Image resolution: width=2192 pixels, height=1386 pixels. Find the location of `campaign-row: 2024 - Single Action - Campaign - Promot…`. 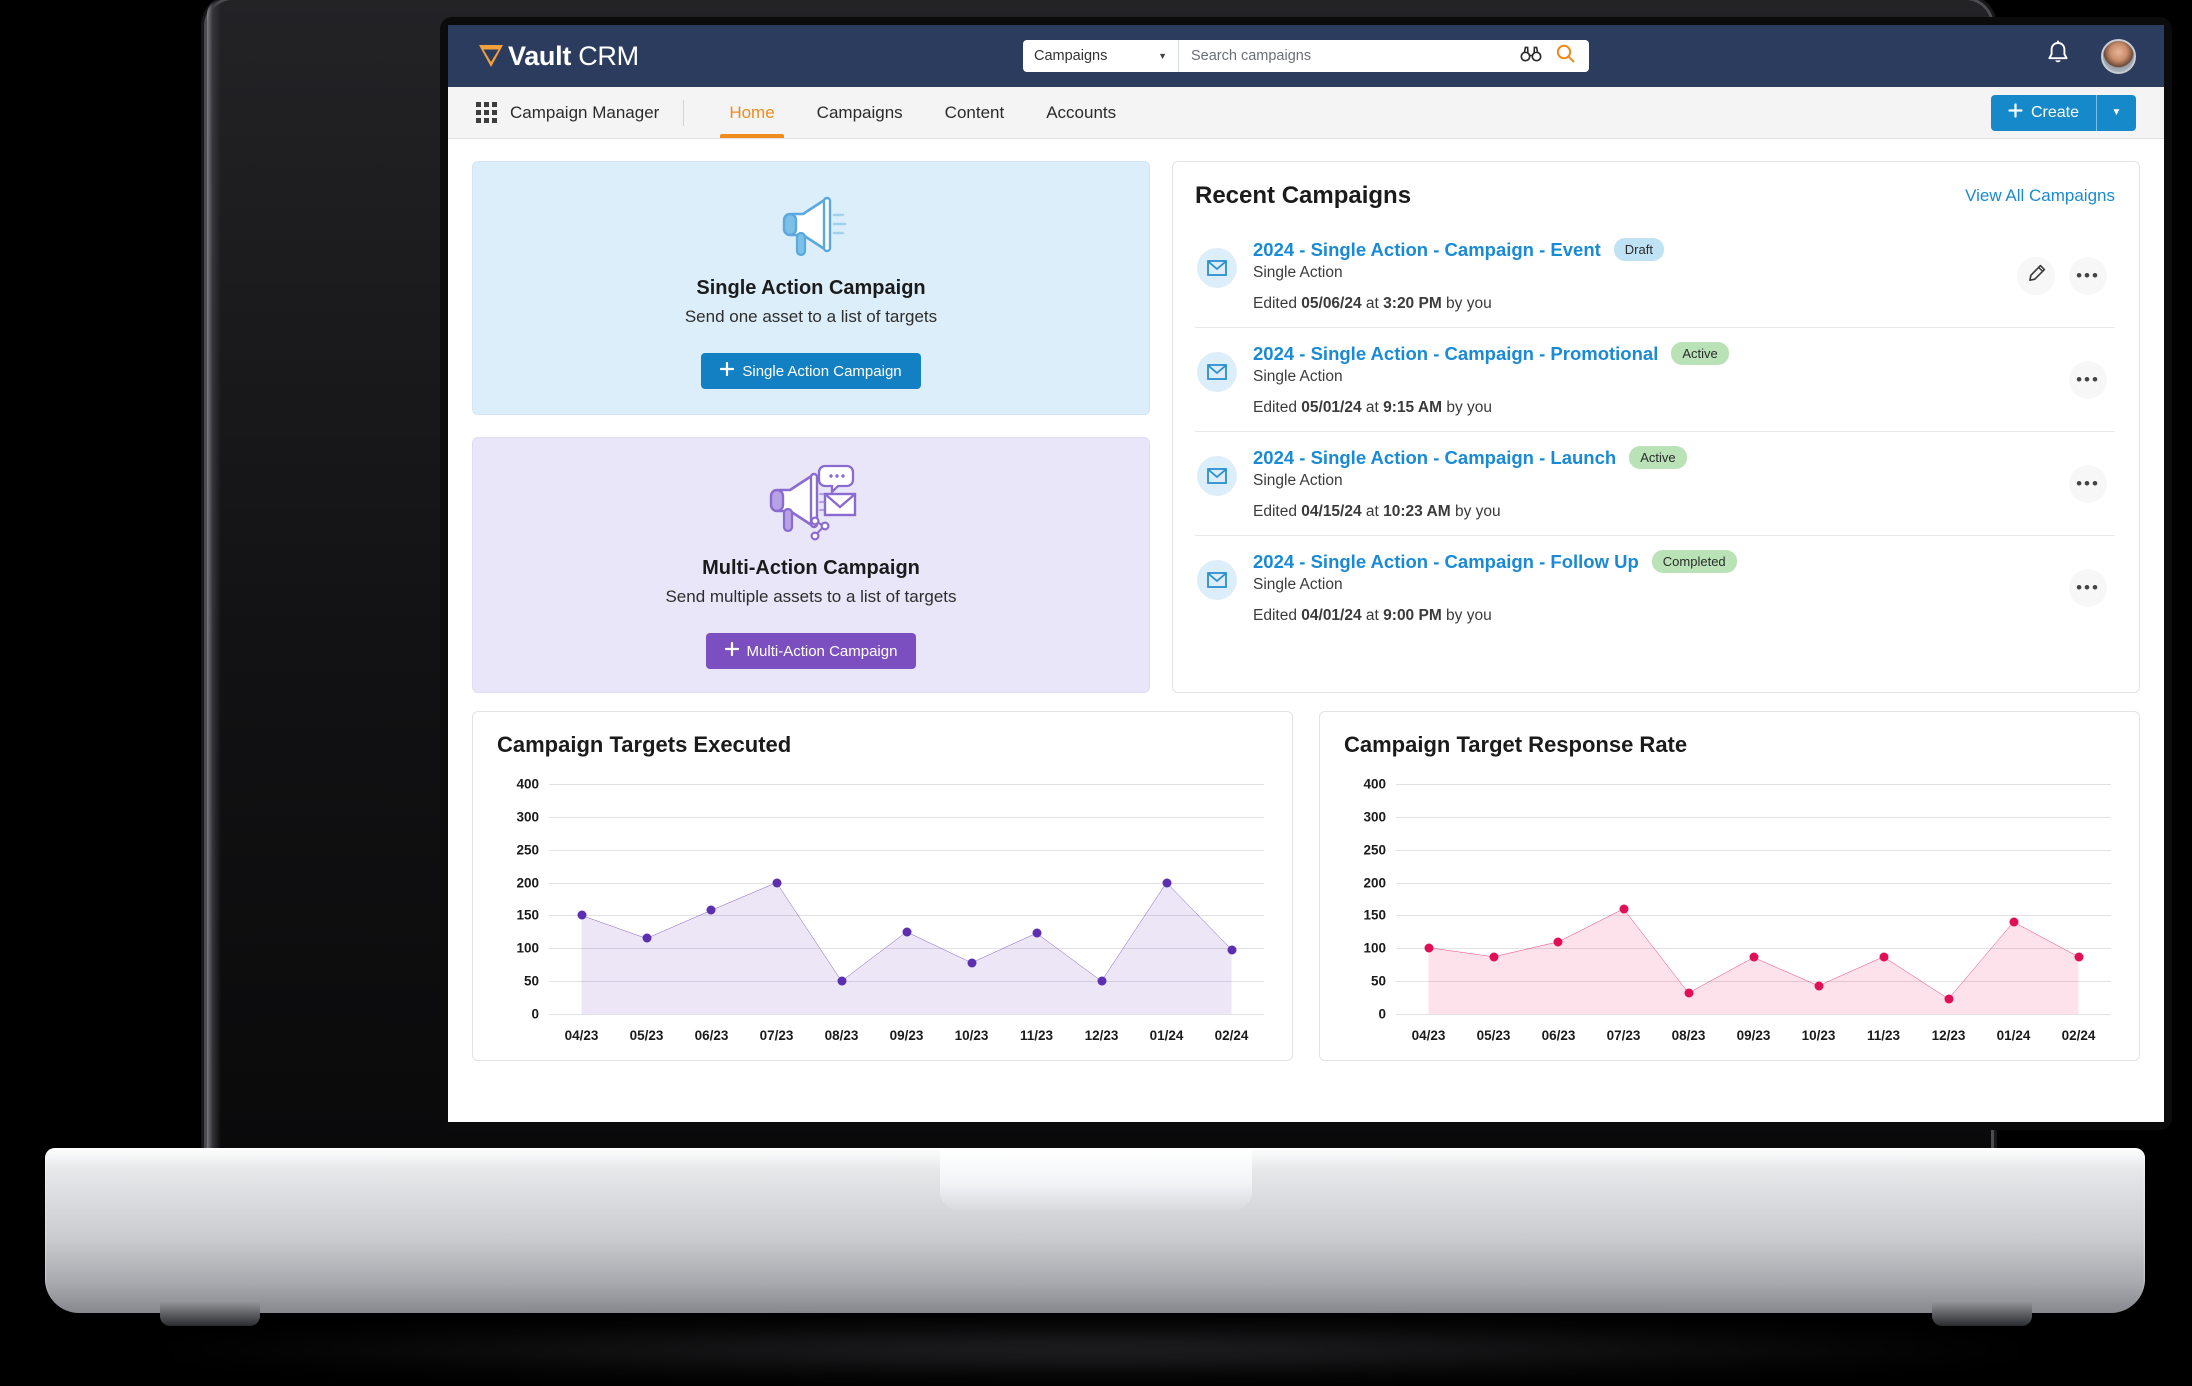

campaign-row: 2024 - Single Action - Campaign - Promot… is located at coordinates (1655, 380).